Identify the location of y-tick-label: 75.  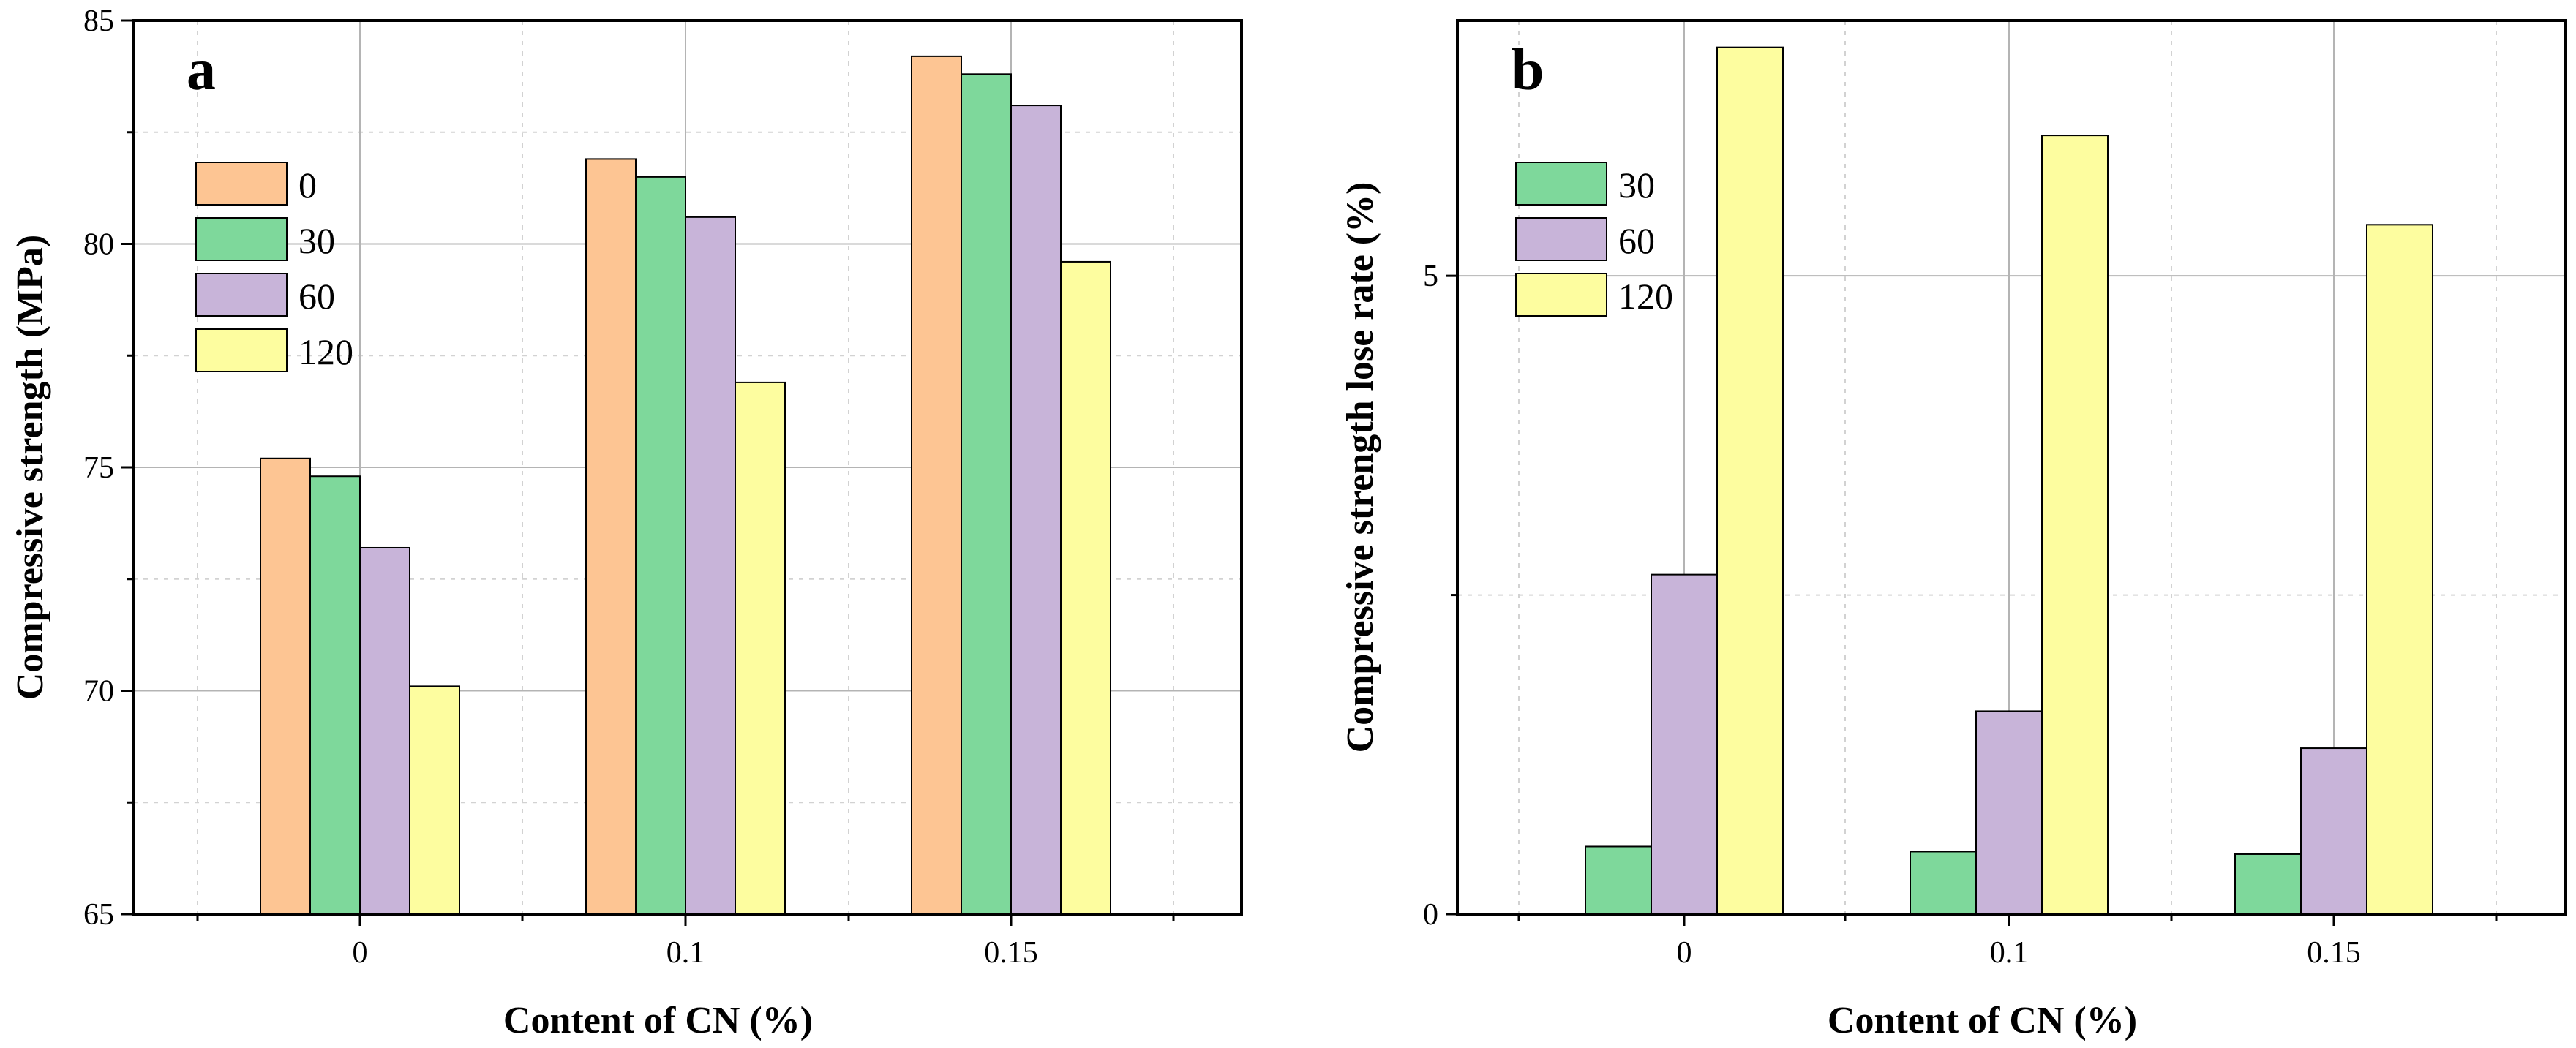
(98, 468).